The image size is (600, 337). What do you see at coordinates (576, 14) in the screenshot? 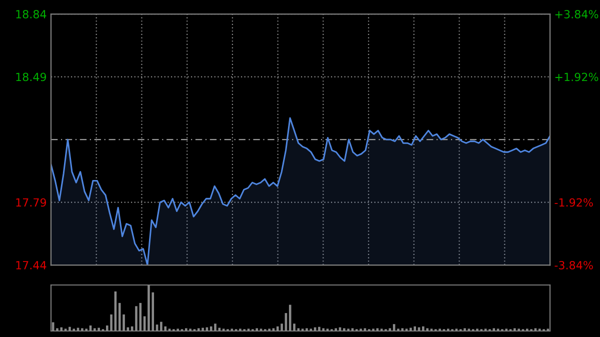
I see `y2-tick-label: +3.84%` at bounding box center [576, 14].